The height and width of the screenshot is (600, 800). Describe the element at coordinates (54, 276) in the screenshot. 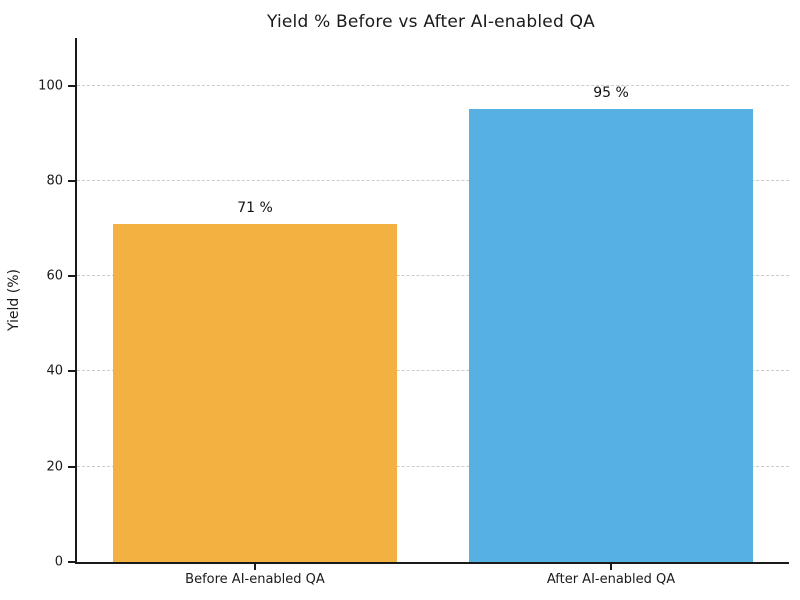

I see `y-tick-label-60: 60` at that location.